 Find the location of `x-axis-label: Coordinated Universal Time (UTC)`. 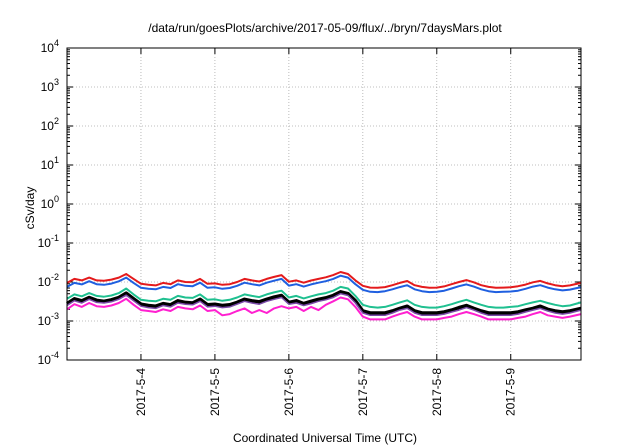

x-axis-label: Coordinated Universal Time (UTC) is located at coordinates (325, 438).